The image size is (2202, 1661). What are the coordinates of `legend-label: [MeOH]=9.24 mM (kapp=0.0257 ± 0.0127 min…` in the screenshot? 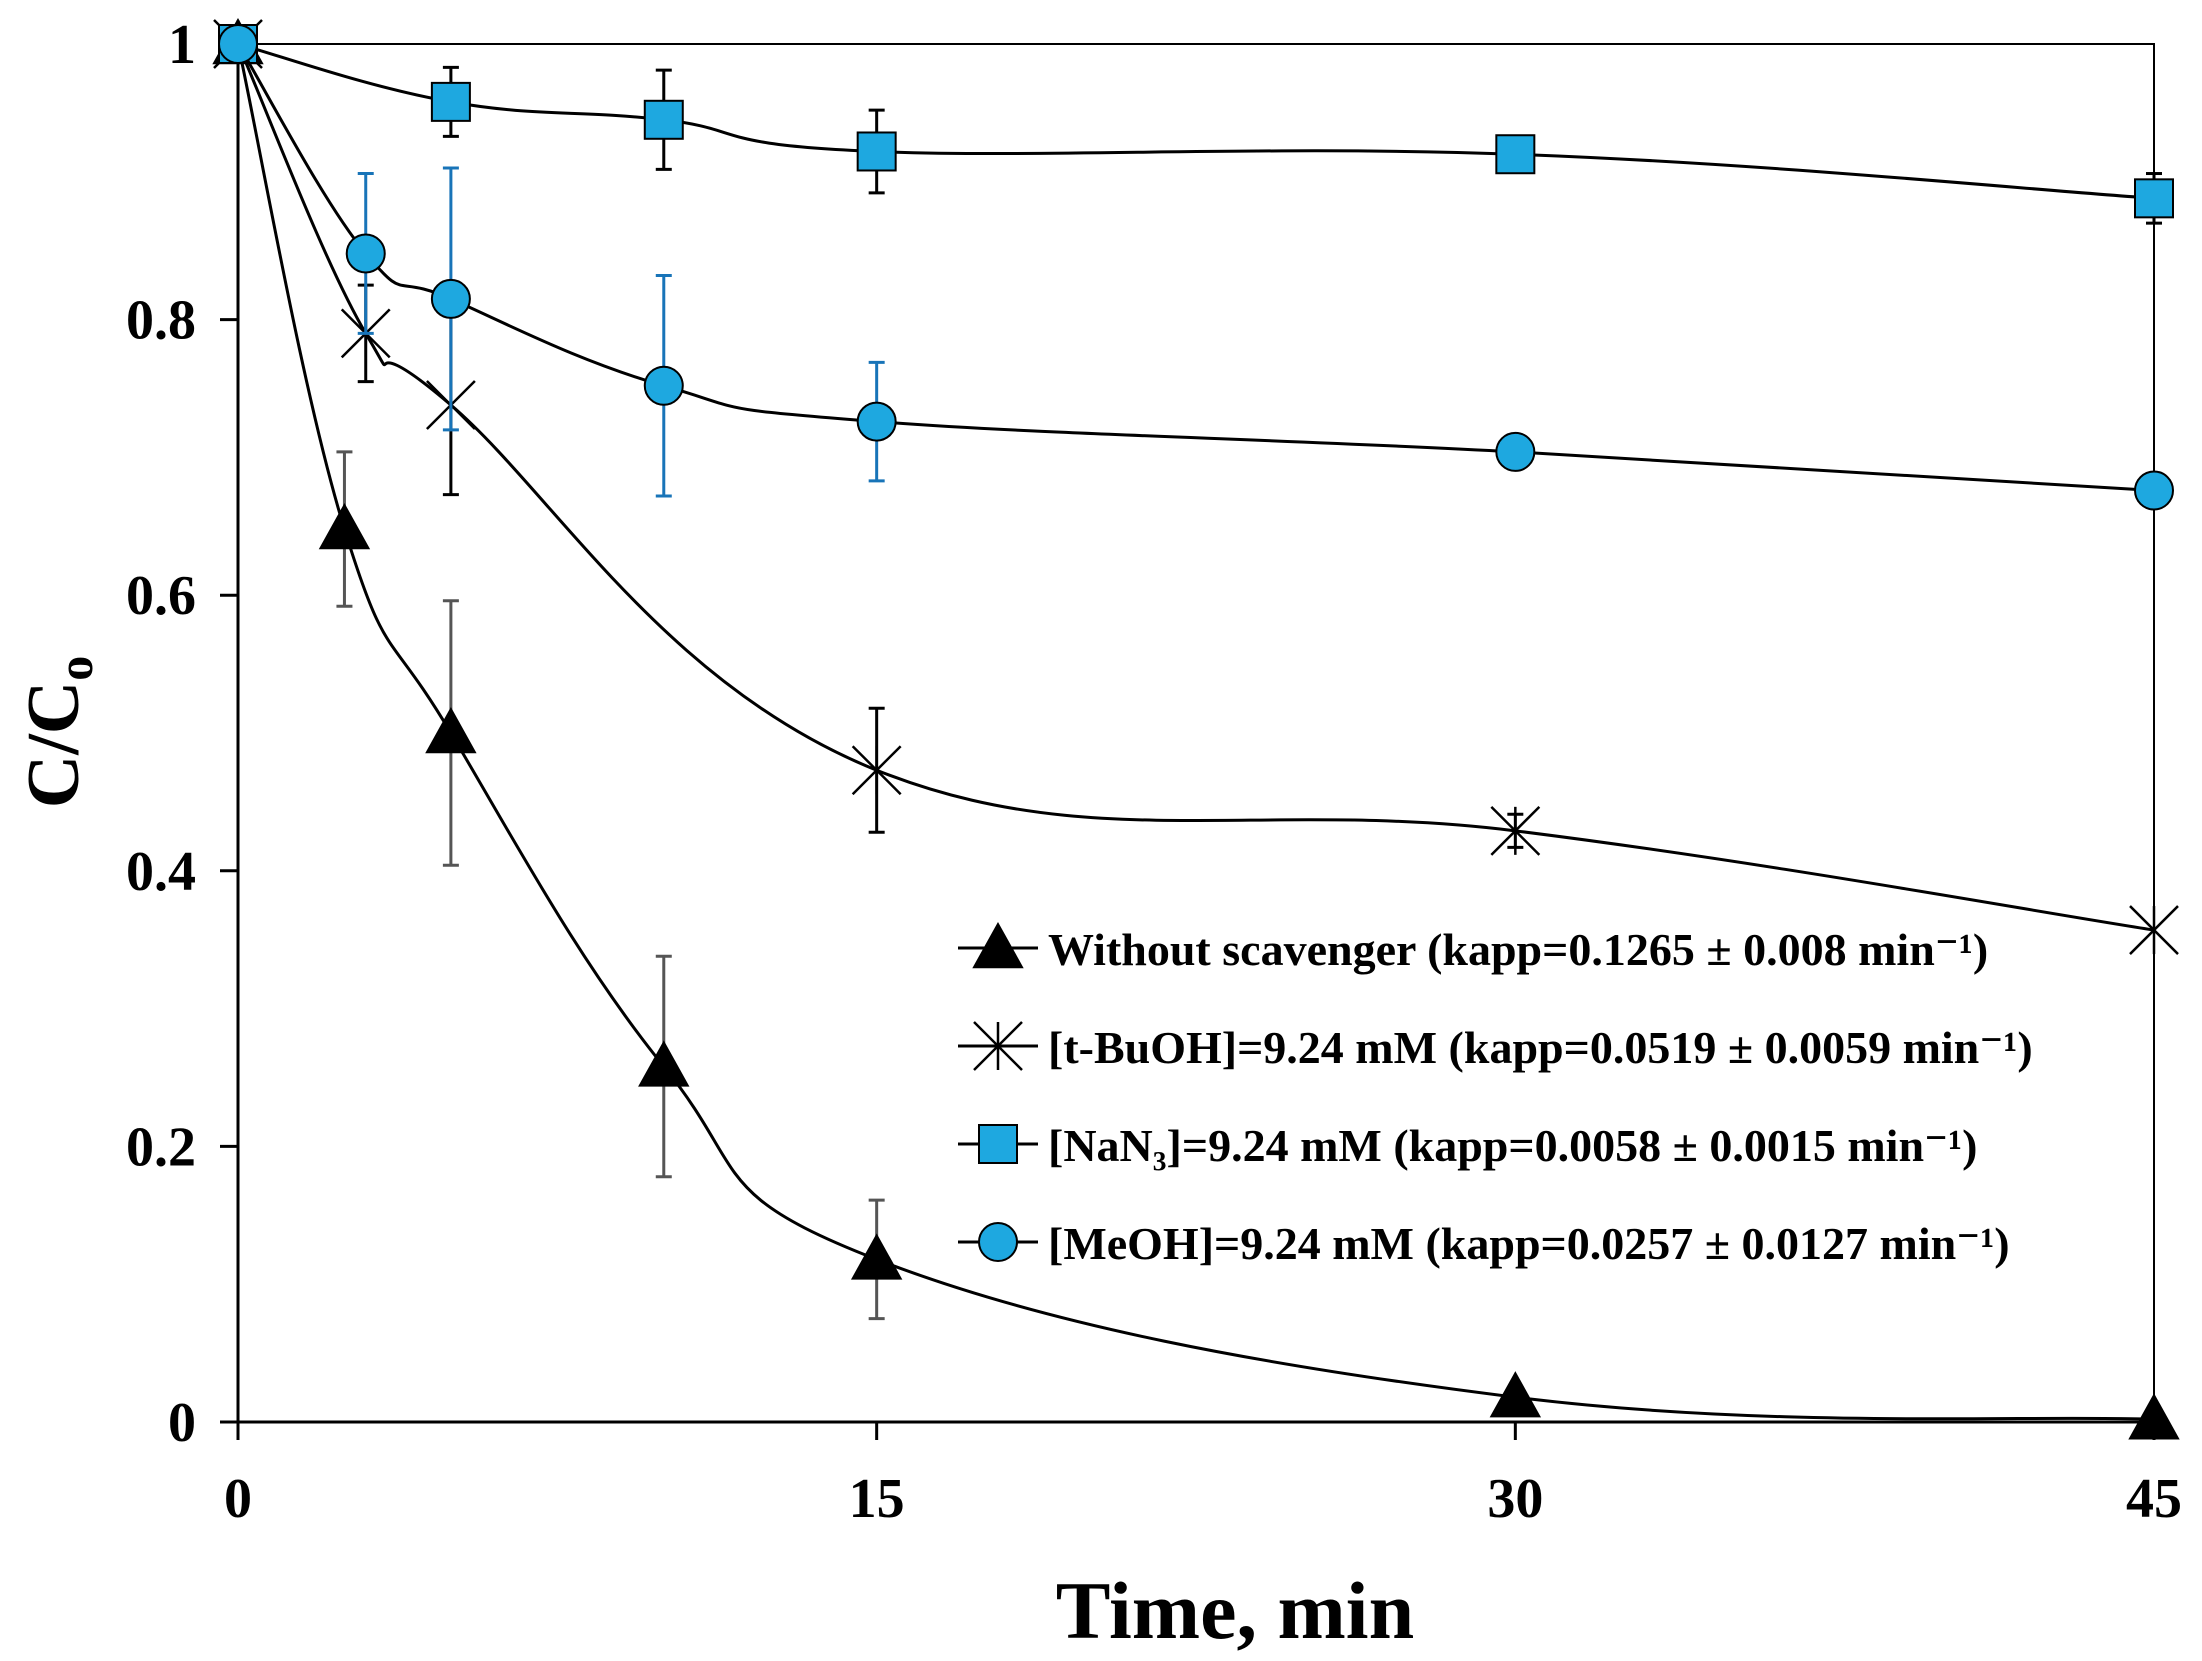 It's located at (1529, 1243).